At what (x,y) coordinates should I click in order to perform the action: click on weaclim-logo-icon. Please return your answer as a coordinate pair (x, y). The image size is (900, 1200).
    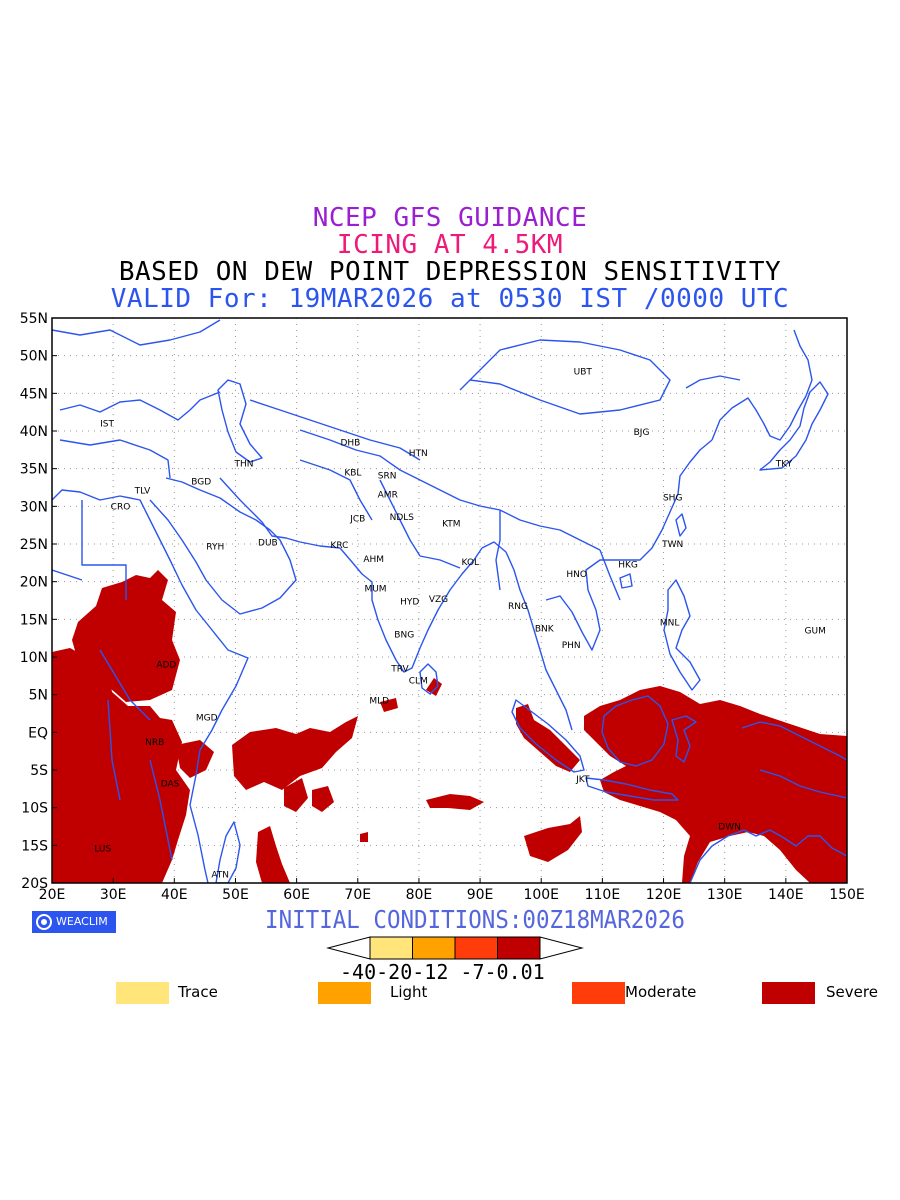
    Looking at the image, I should click on (44, 922).